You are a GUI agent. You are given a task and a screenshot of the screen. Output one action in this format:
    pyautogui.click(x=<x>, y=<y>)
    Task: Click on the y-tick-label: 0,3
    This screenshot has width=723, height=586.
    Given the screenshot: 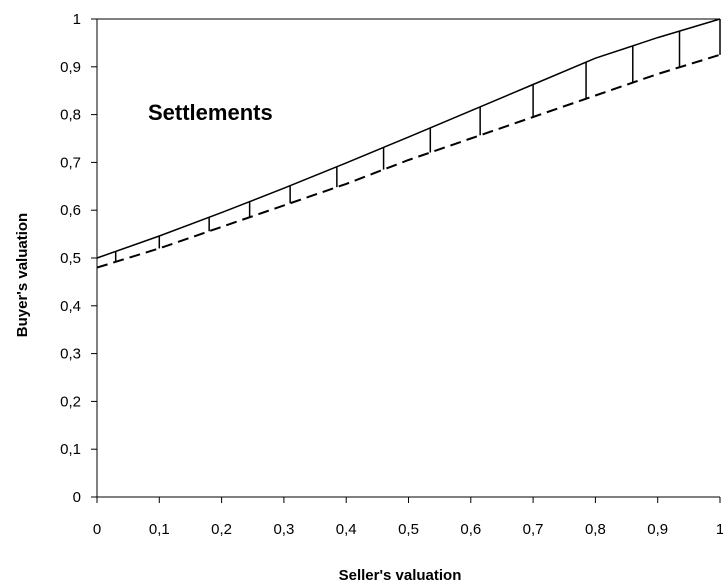 What is the action you would take?
    pyautogui.click(x=70, y=354)
    